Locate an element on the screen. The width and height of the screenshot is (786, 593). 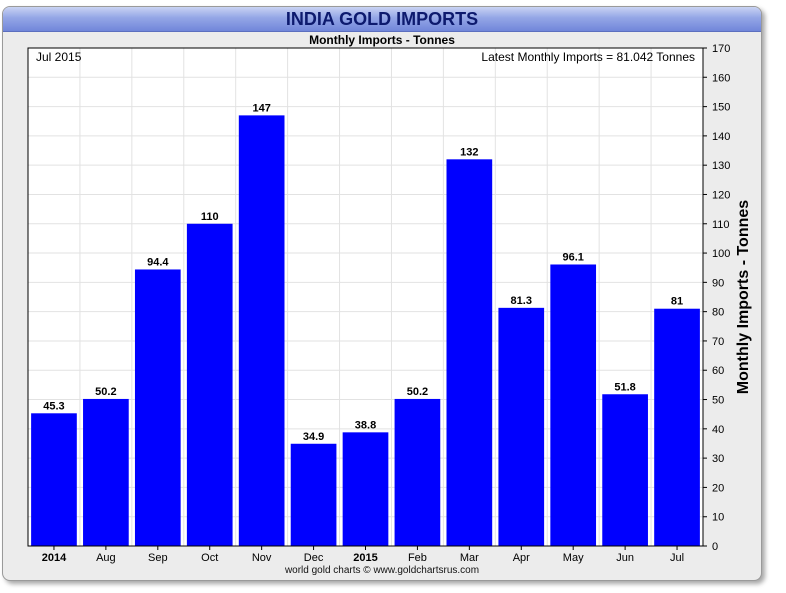
y-tick-label: 170 is located at coordinates (721, 49).